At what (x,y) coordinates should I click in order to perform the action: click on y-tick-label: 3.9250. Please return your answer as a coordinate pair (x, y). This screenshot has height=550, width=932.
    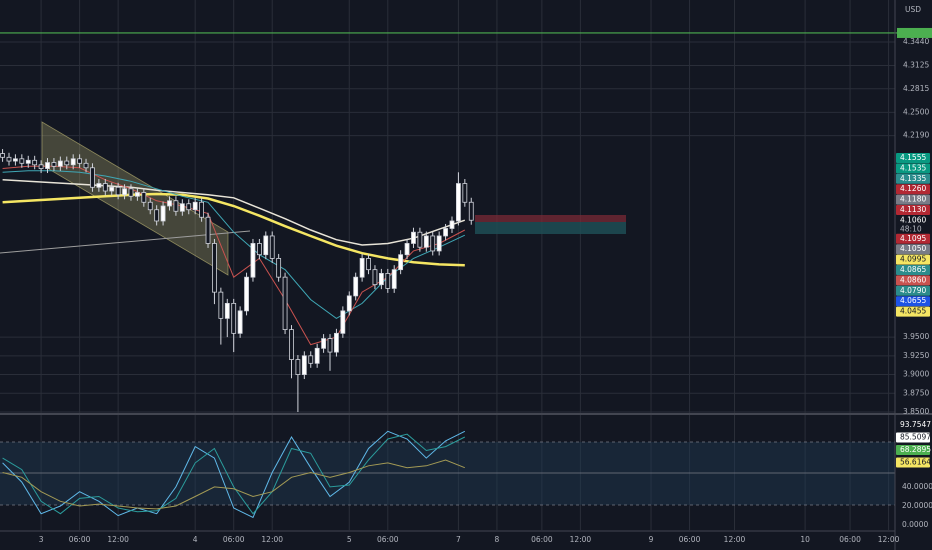
    Looking at the image, I should click on (916, 355).